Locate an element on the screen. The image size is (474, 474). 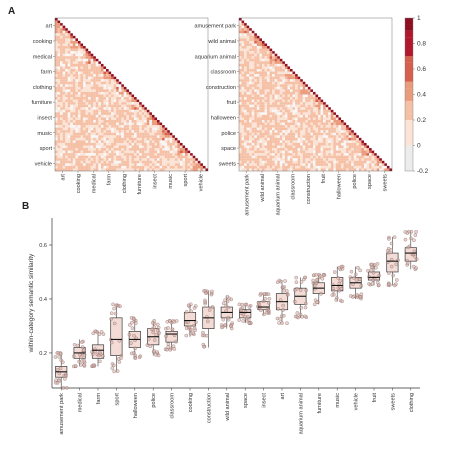
colorbar-tick-label: 1 is located at coordinates (419, 18).